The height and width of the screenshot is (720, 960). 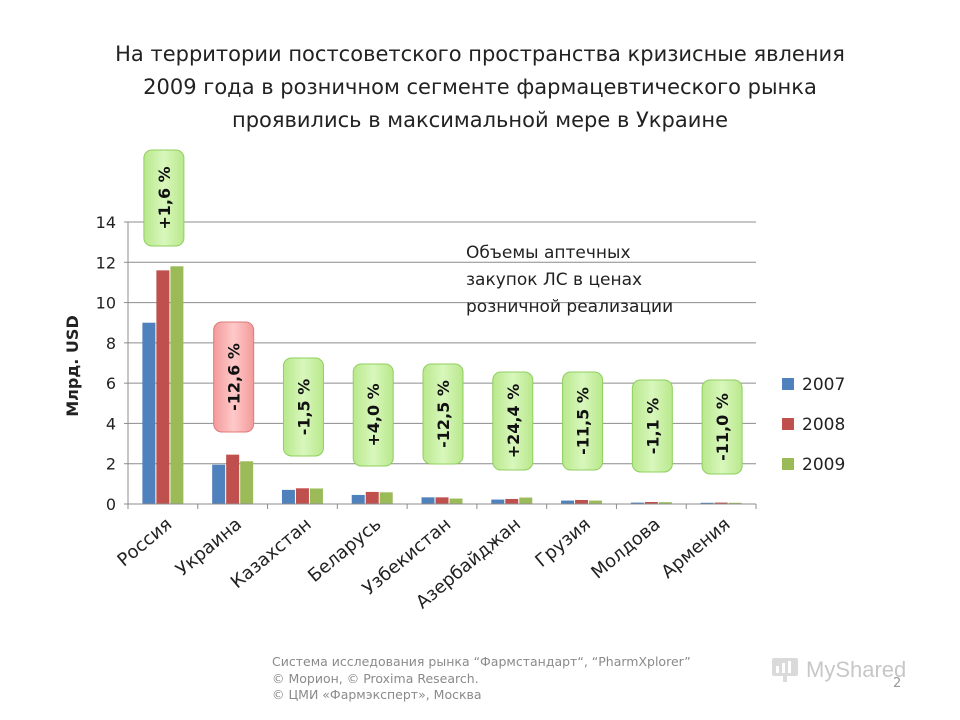 I want to click on y-tick-label: 8, so click(x=111, y=343).